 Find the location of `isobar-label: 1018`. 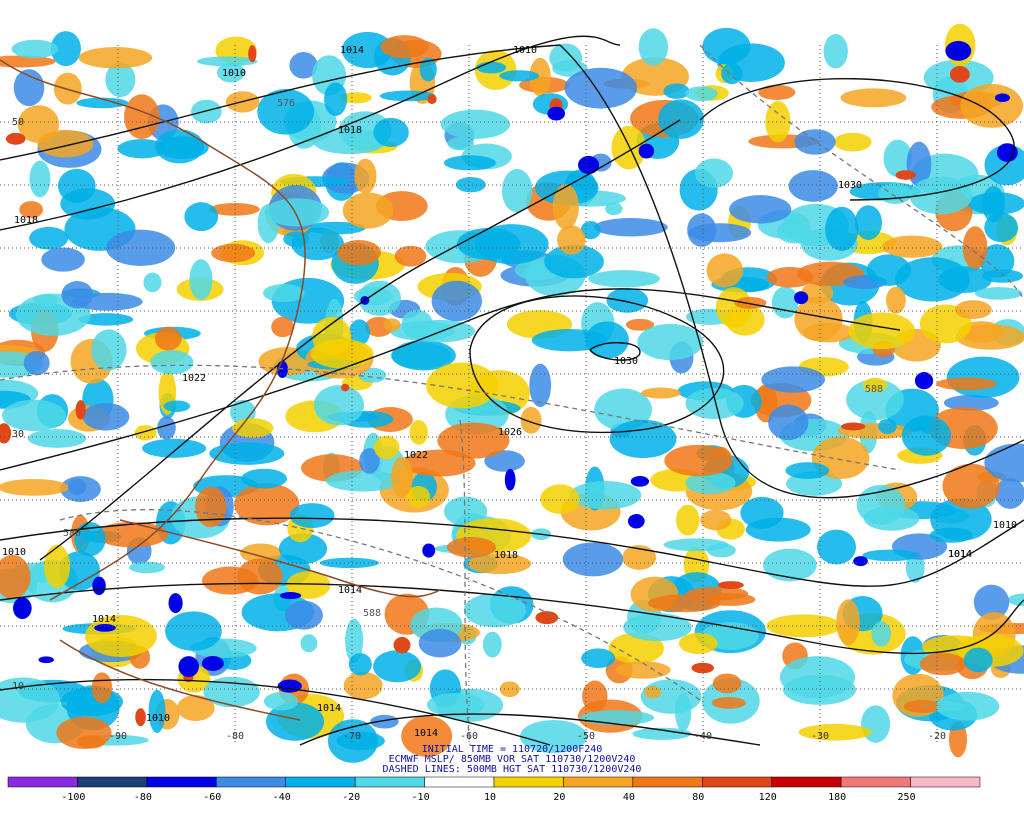

isobar-label: 1018 is located at coordinates (26, 220).